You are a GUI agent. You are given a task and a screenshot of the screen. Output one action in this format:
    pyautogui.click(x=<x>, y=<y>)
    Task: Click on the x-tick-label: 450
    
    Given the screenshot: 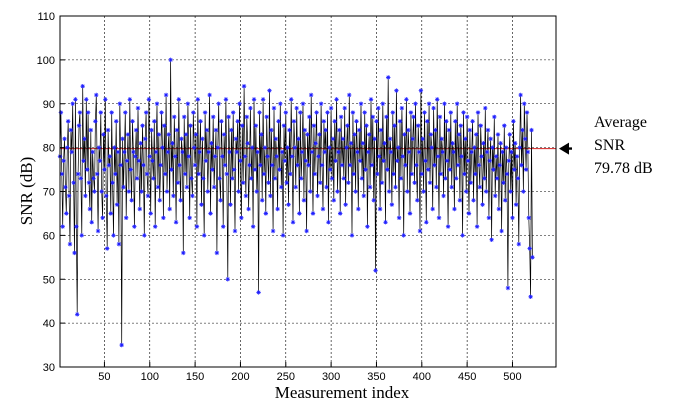 What is the action you would take?
    pyautogui.click(x=467, y=377)
    